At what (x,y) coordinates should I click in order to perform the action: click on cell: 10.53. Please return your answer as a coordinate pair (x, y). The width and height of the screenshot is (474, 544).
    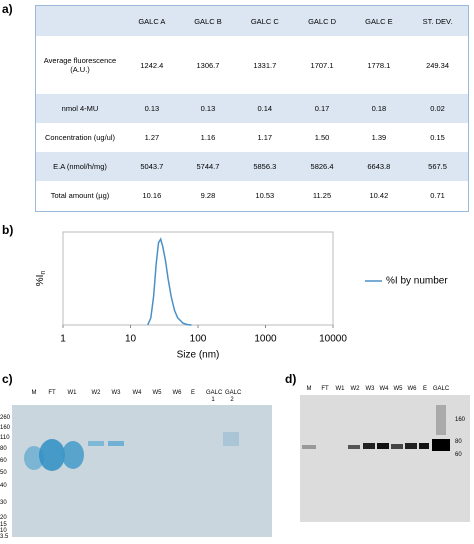
    Looking at the image, I should click on (265, 196).